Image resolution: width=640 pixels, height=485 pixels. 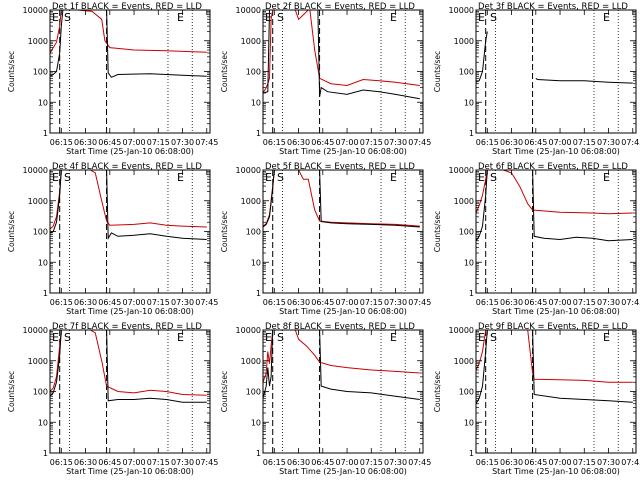 I want to click on chart-title: Det 3f BLACK = Events, RED = LLD, so click(x=553, y=7).